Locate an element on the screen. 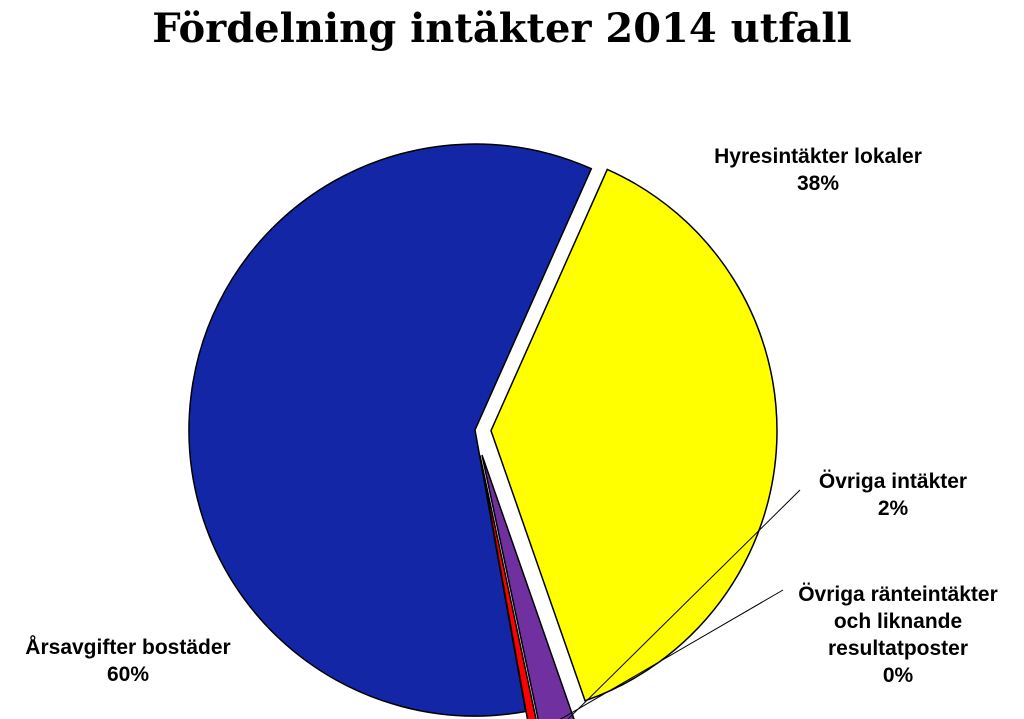 The image size is (1024, 719). leader-line-ovriga-ranteintakter is located at coordinates (671, 654).